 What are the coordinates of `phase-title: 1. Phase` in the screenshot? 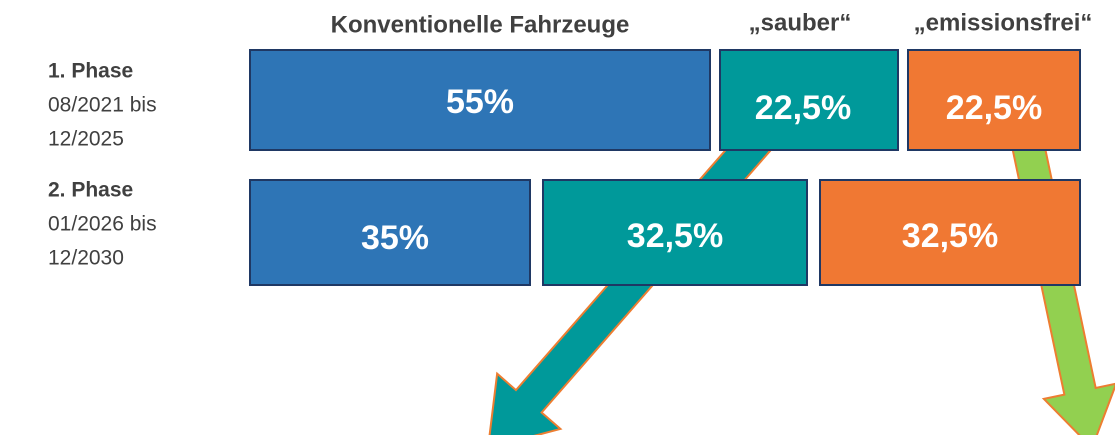 It's located at (90, 71).